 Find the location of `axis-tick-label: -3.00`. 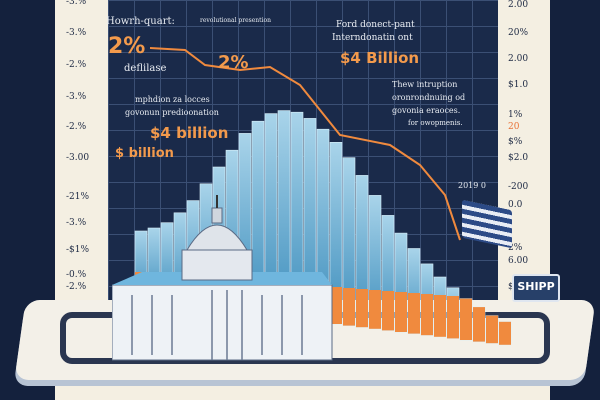

axis-tick-label: -3.00 is located at coordinates (78, 158).